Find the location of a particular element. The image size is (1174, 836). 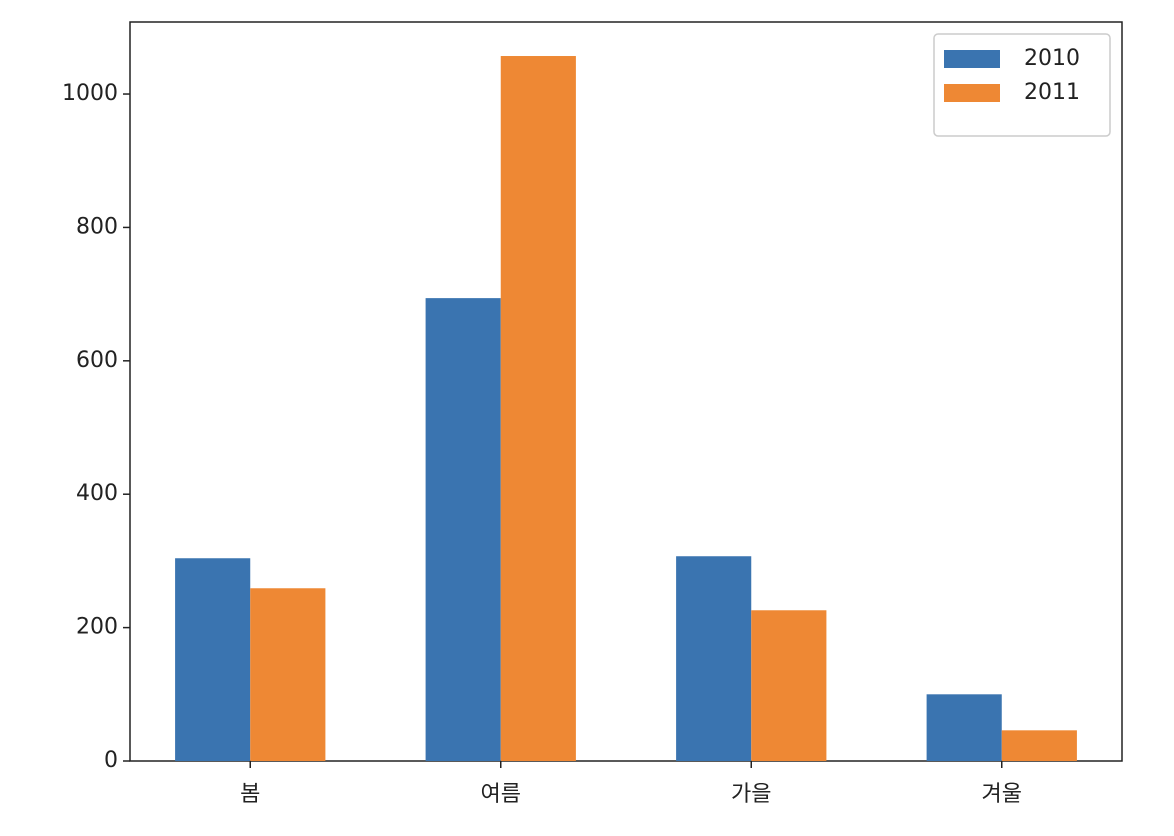

x-tick-label: 봄 is located at coordinates (250, 794).